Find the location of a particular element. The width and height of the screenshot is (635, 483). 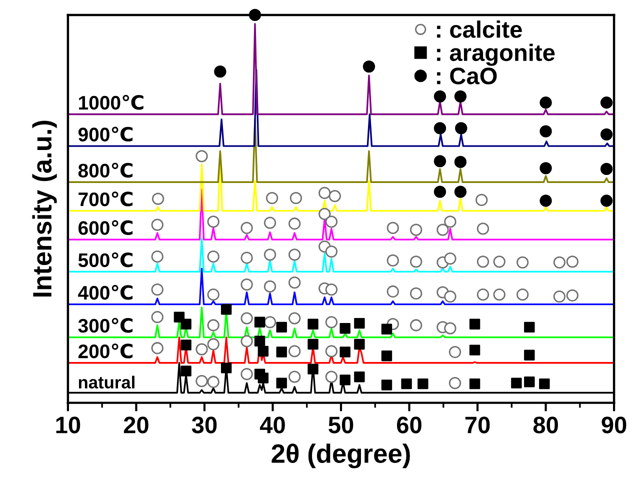

x-tick-label: 70 is located at coordinates (477, 425).